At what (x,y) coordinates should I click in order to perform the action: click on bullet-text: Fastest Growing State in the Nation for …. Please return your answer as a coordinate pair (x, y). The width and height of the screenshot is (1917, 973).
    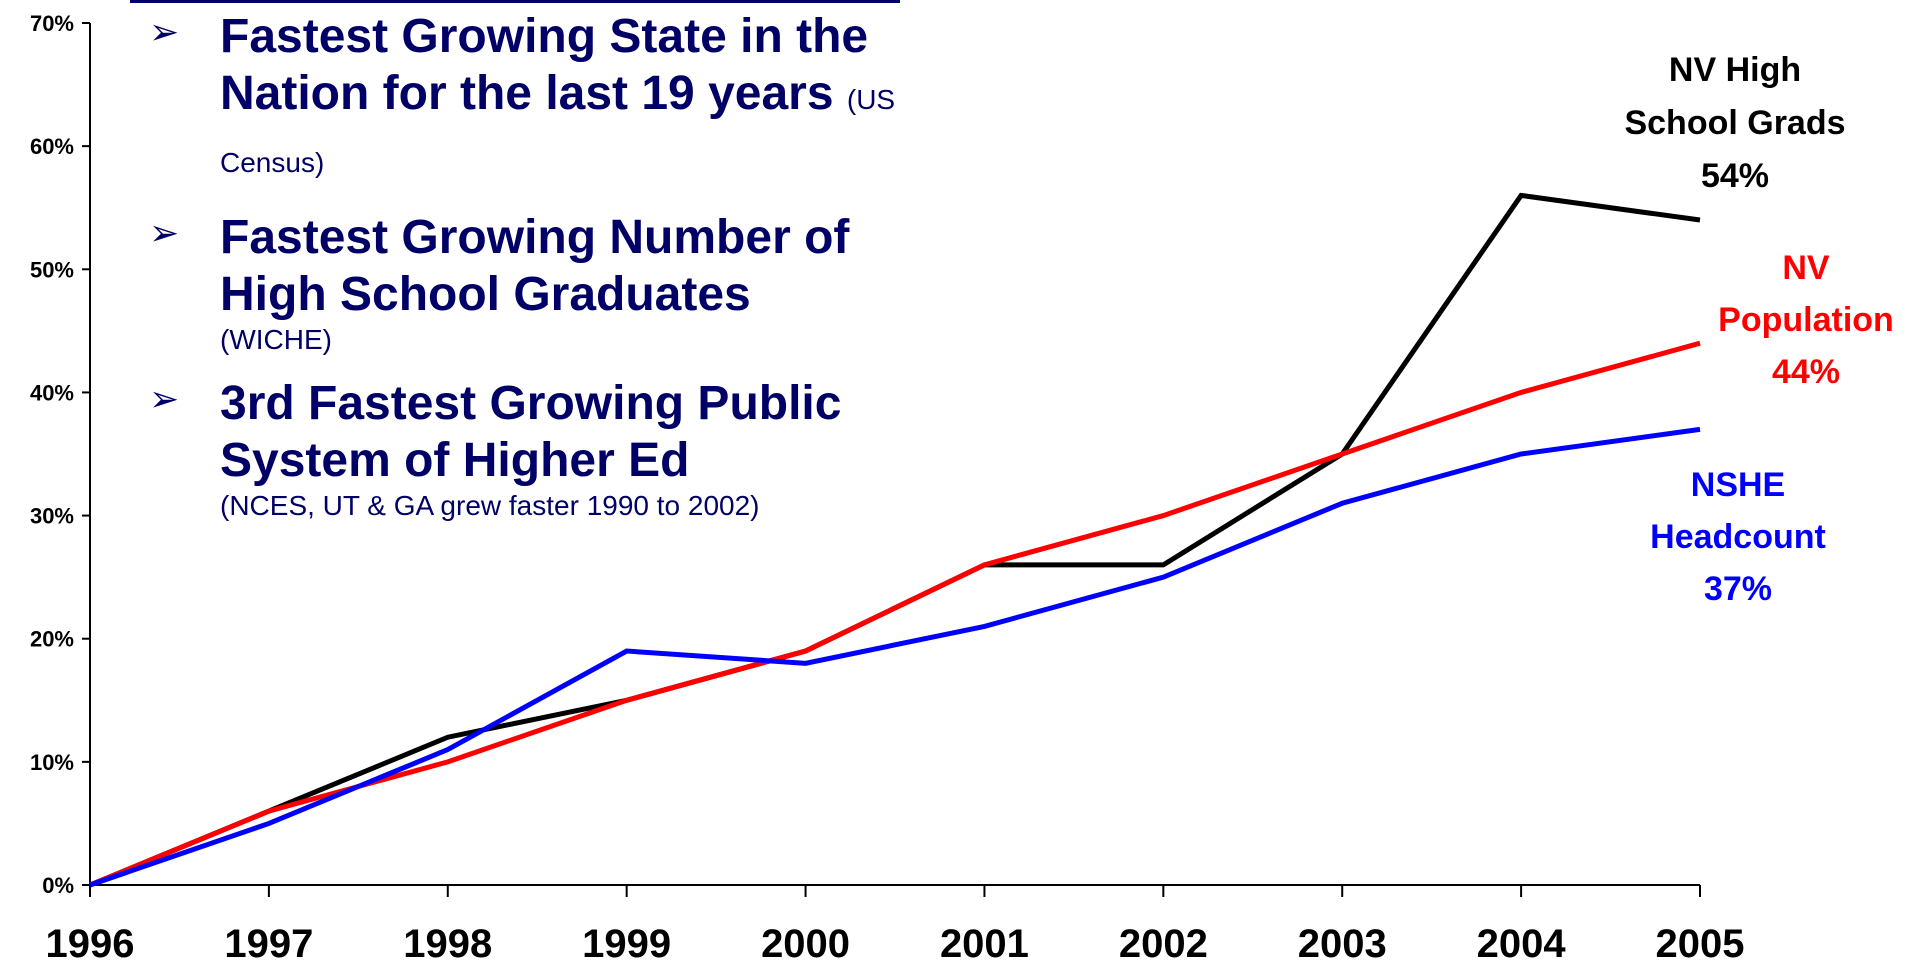
    Looking at the image, I should click on (544, 65).